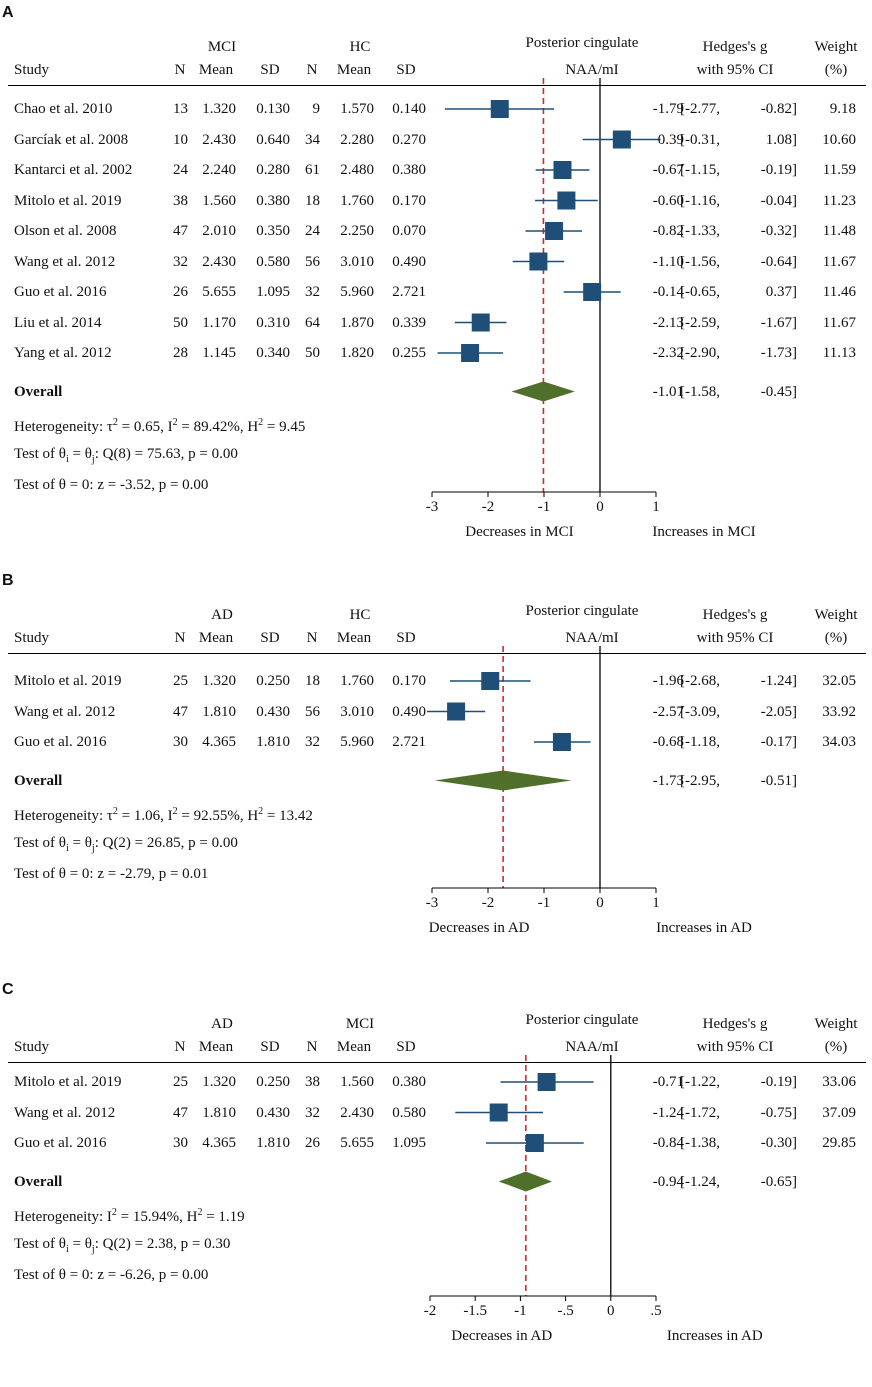 The image size is (872, 1387). What do you see at coordinates (700, 231) in the screenshot?
I see `ci-lower-value: [-1.33,` at bounding box center [700, 231].